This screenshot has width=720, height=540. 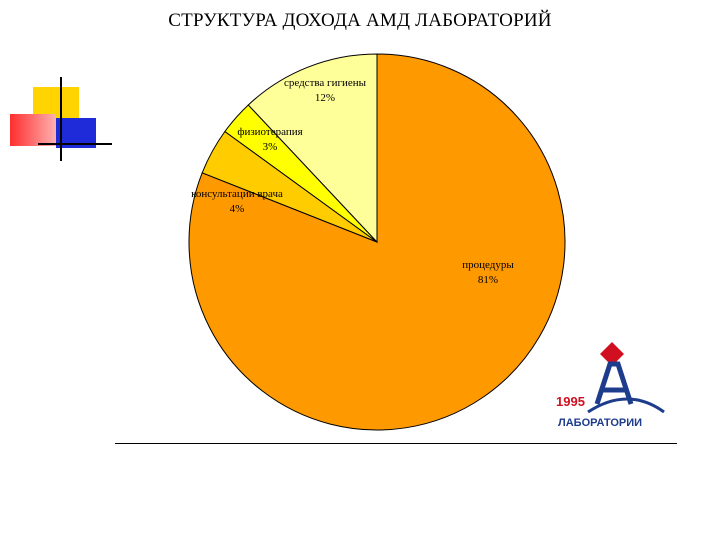 I want to click on slice-value-0: 81%, so click(x=488, y=280).